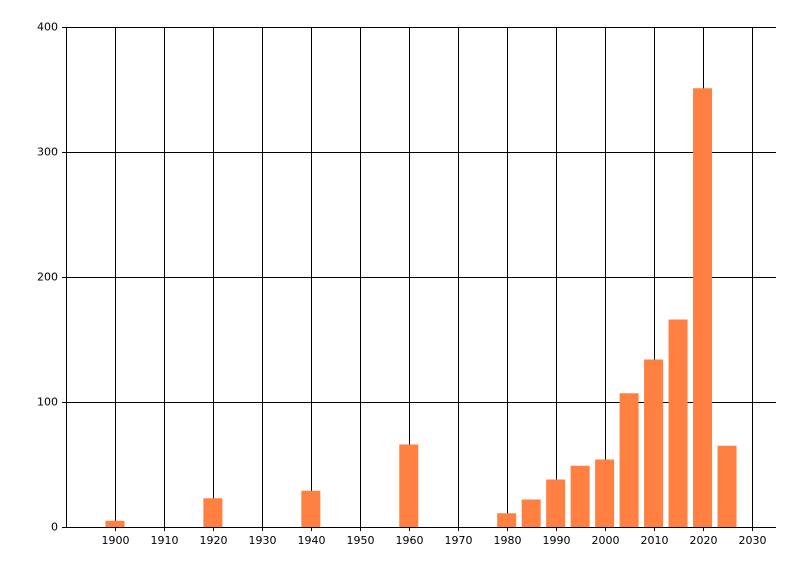 This screenshot has width=800, height=576. Describe the element at coordinates (47, 402) in the screenshot. I see `y-tick-label: 100` at that location.